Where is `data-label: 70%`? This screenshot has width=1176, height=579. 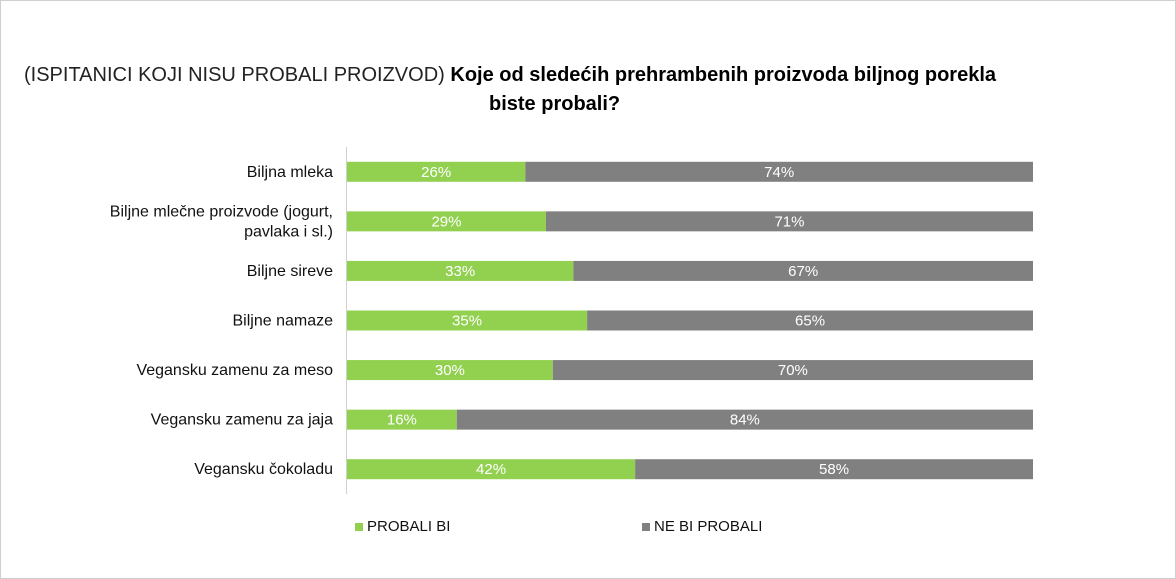 data-label: 70% is located at coordinates (793, 370).